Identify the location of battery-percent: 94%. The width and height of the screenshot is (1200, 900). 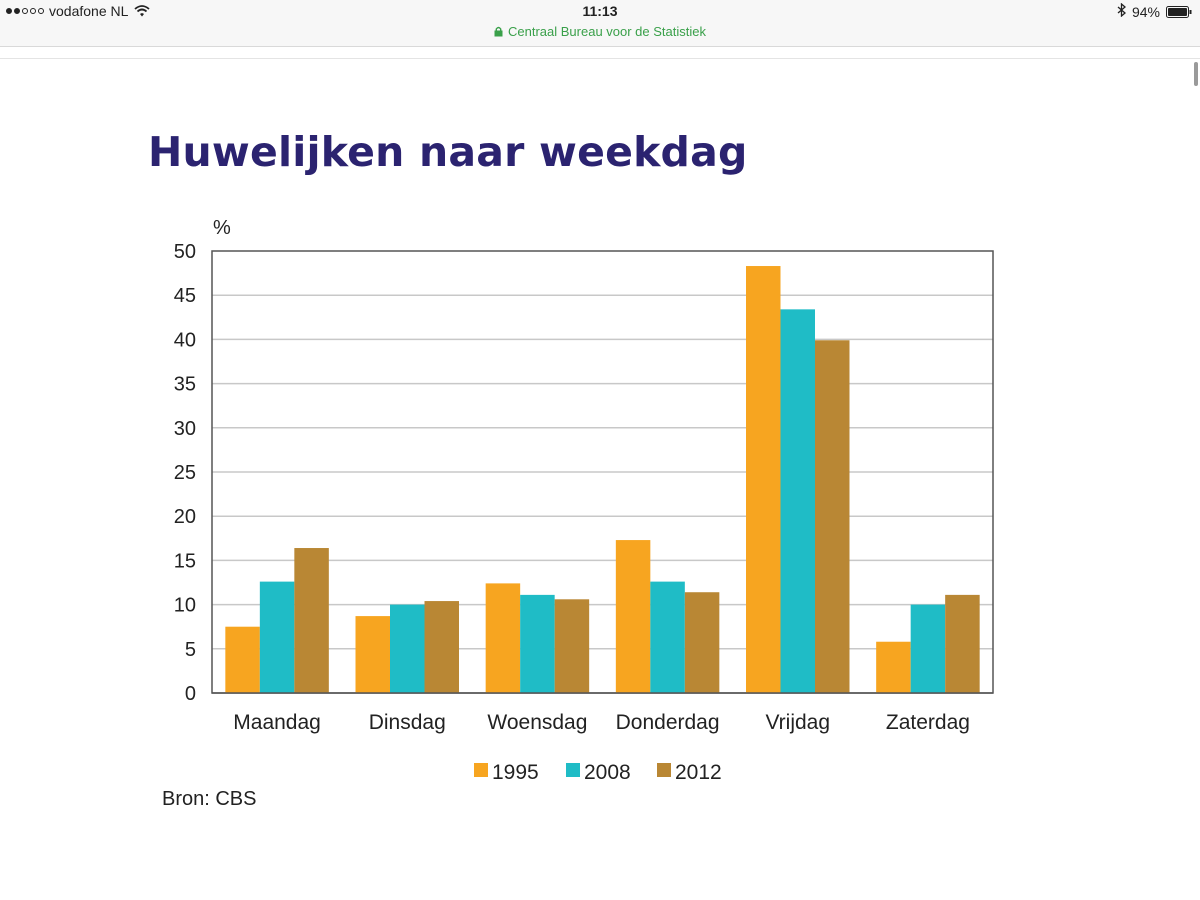
(1145, 11).